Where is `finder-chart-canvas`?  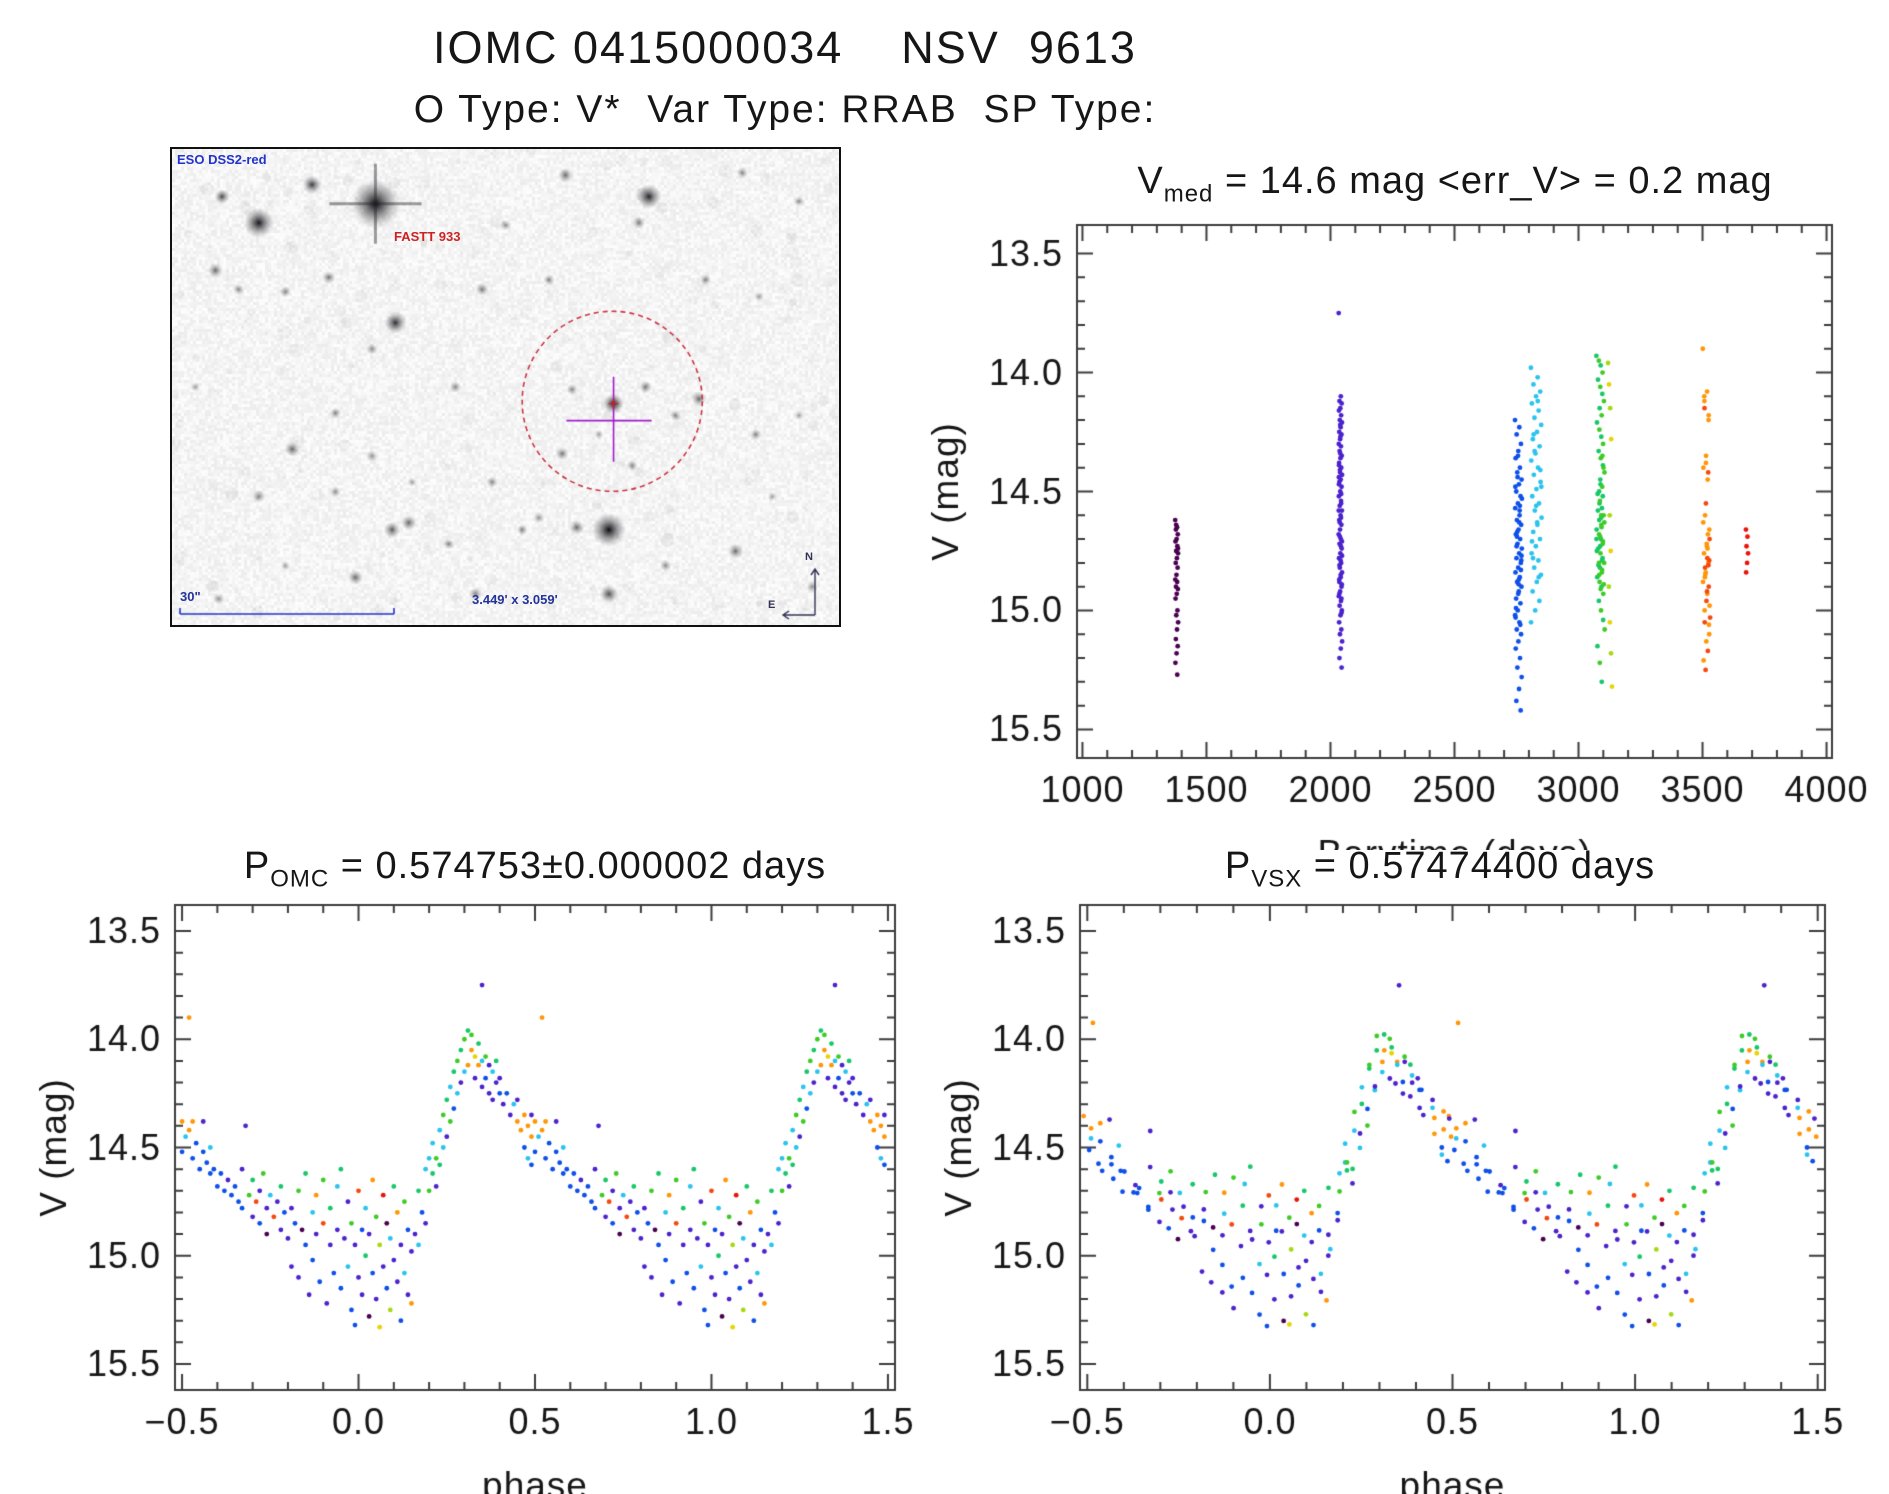 finder-chart-canvas is located at coordinates (505, 387).